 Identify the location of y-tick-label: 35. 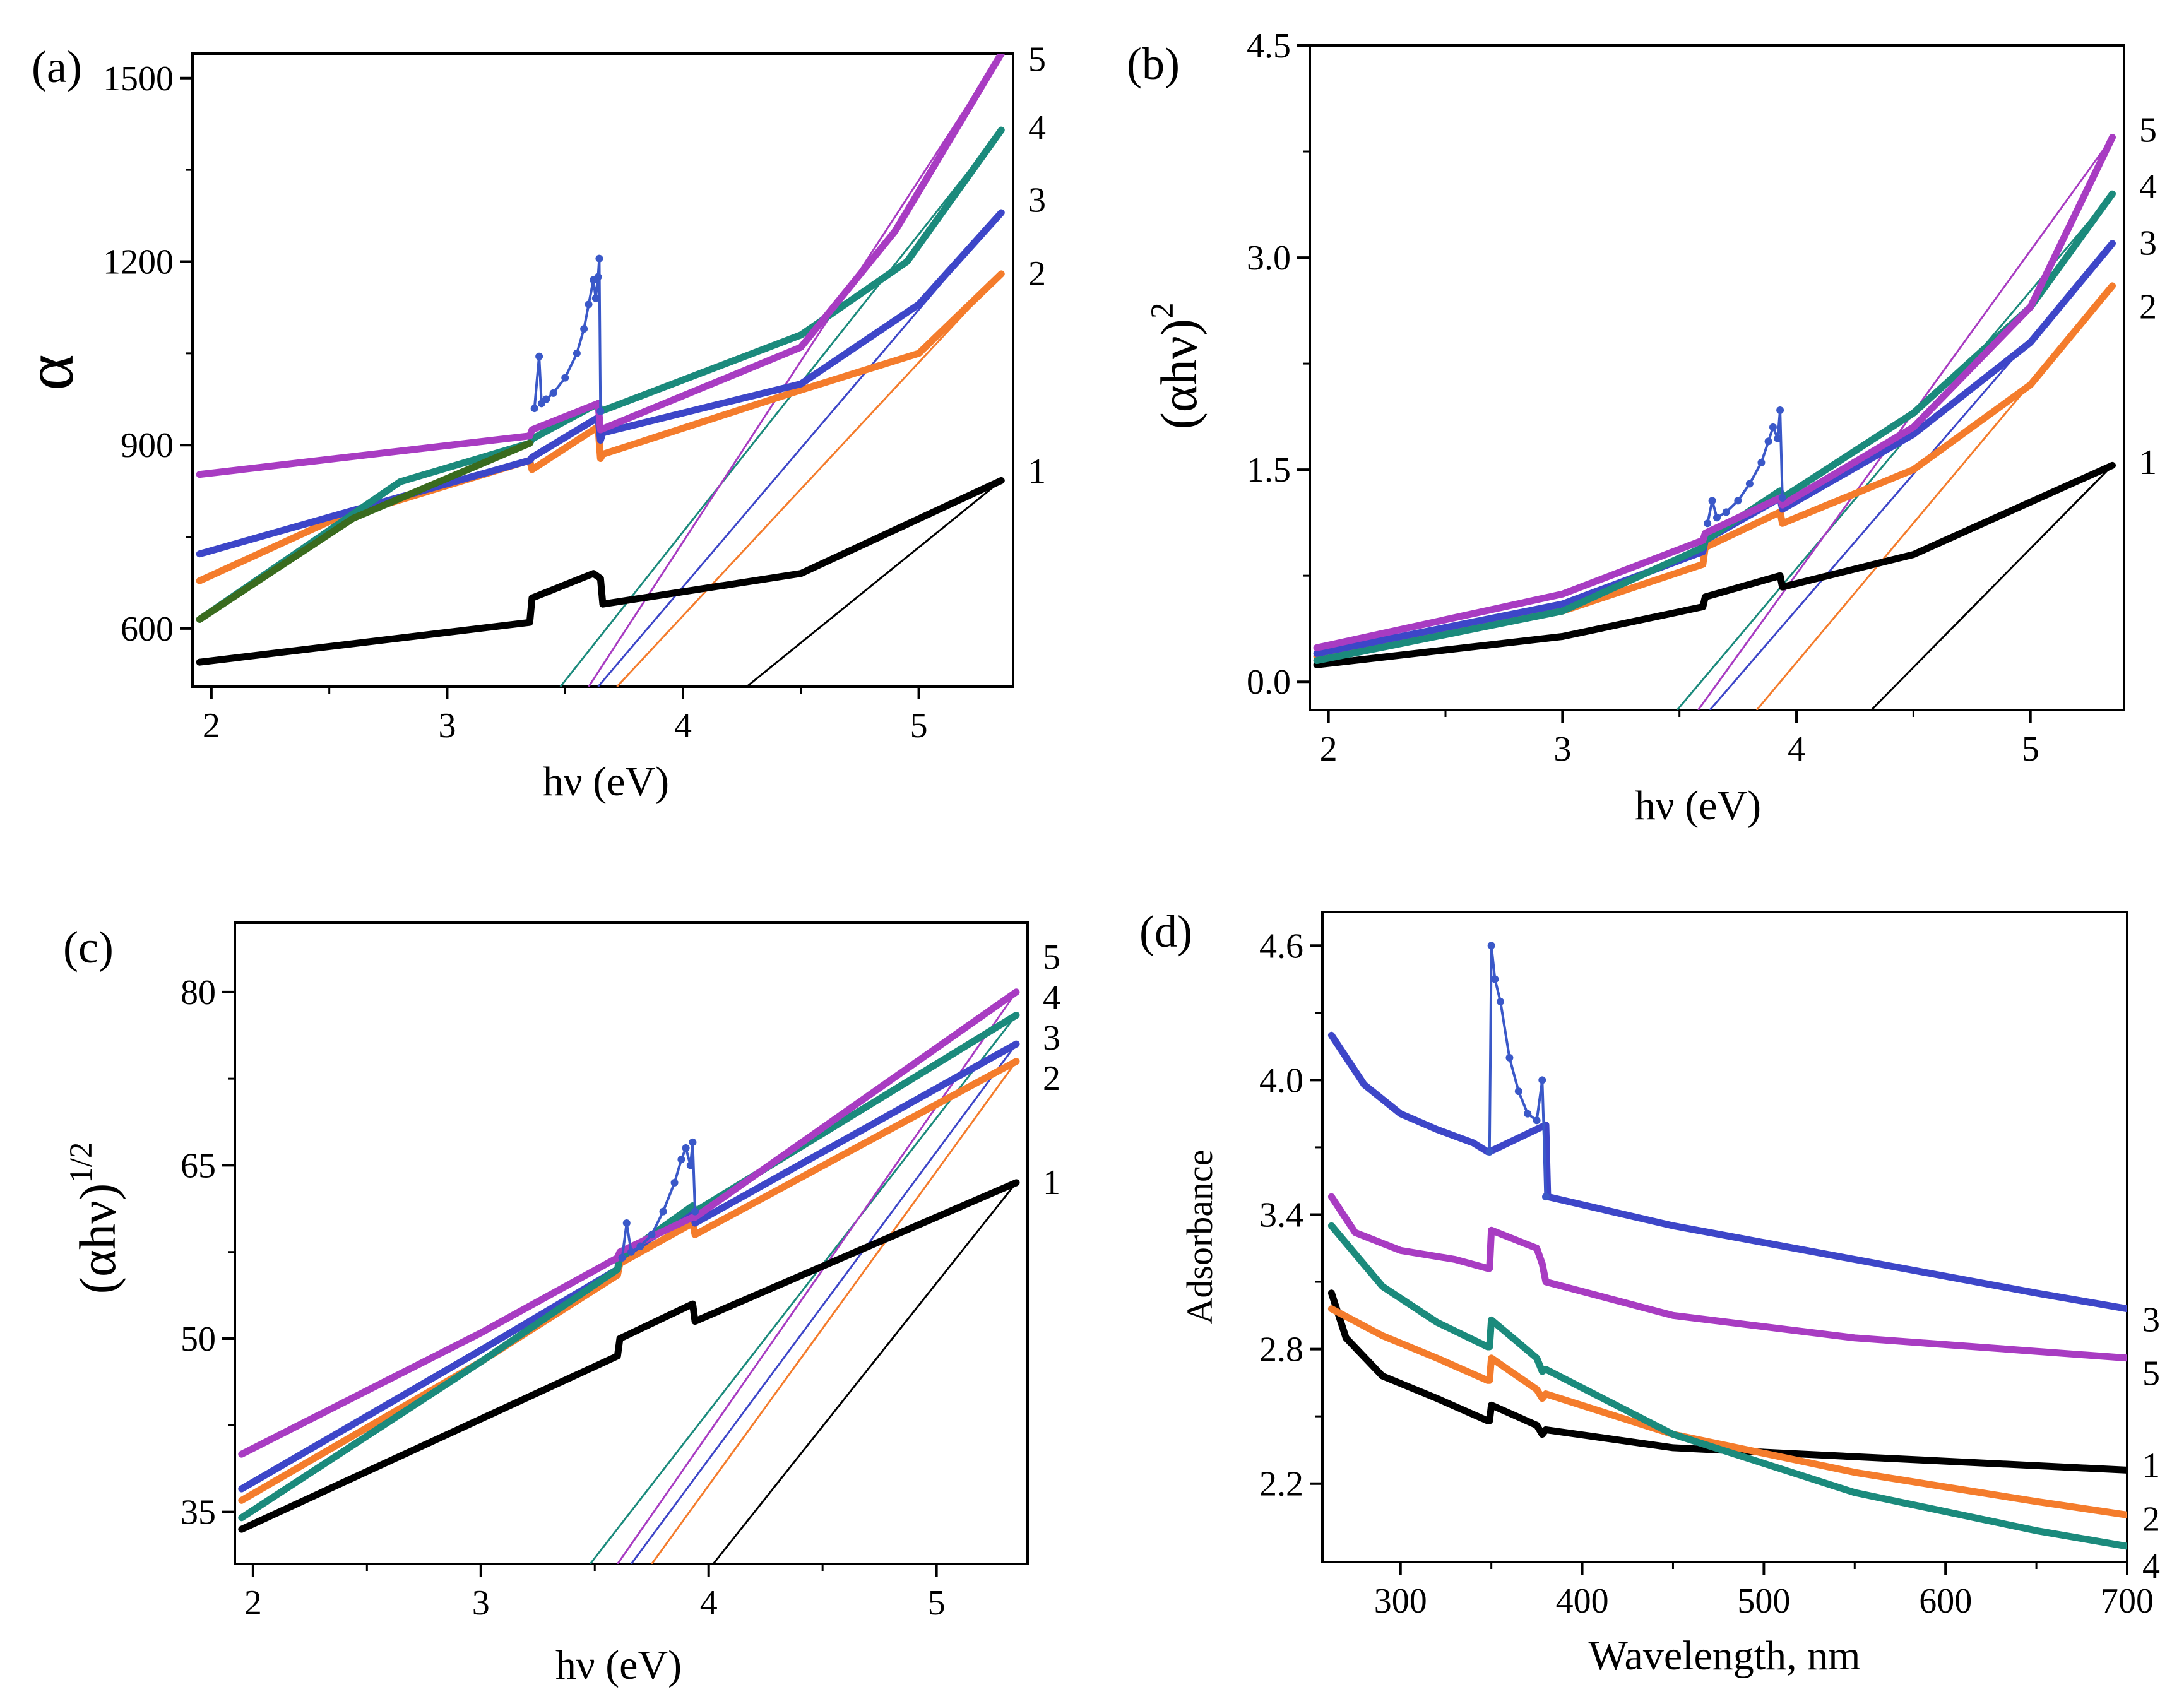
(198, 1512).